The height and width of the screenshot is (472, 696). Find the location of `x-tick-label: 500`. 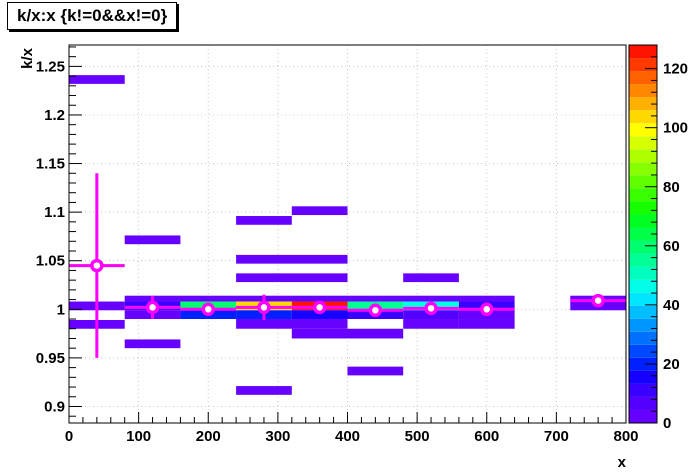

x-tick-label: 500 is located at coordinates (417, 436).